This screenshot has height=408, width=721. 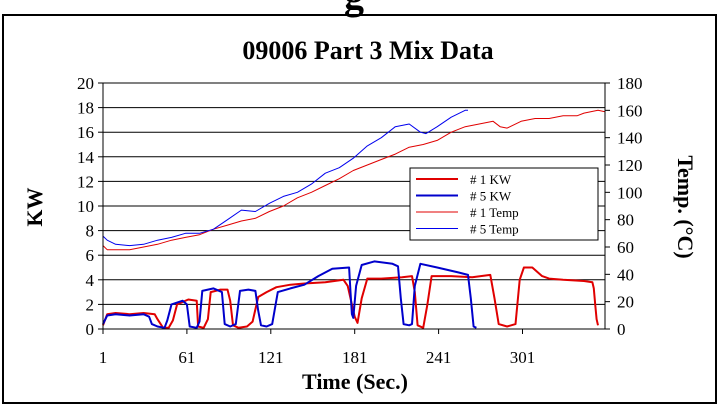 I want to click on y2-tick-label: 60, so click(x=625, y=247).